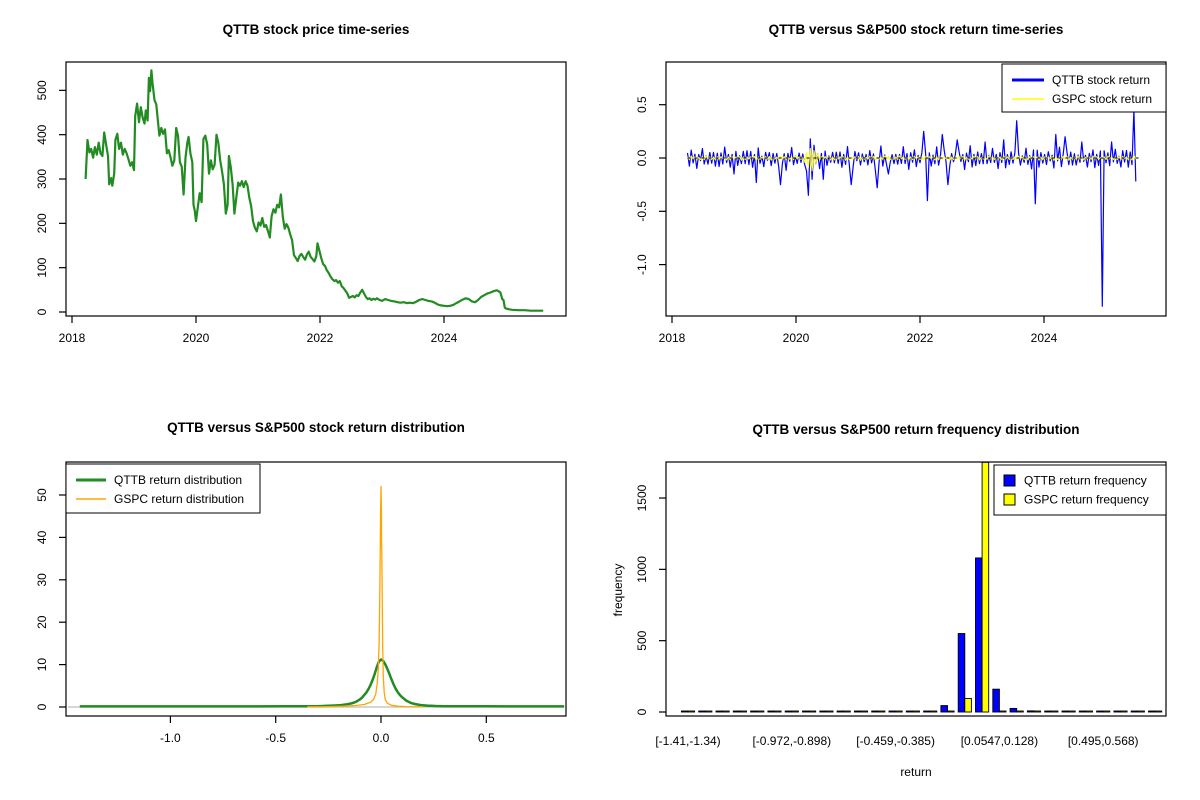 The width and height of the screenshot is (1200, 800). What do you see at coordinates (1101, 80) in the screenshot?
I see `legend-label: QTTB stock return` at bounding box center [1101, 80].